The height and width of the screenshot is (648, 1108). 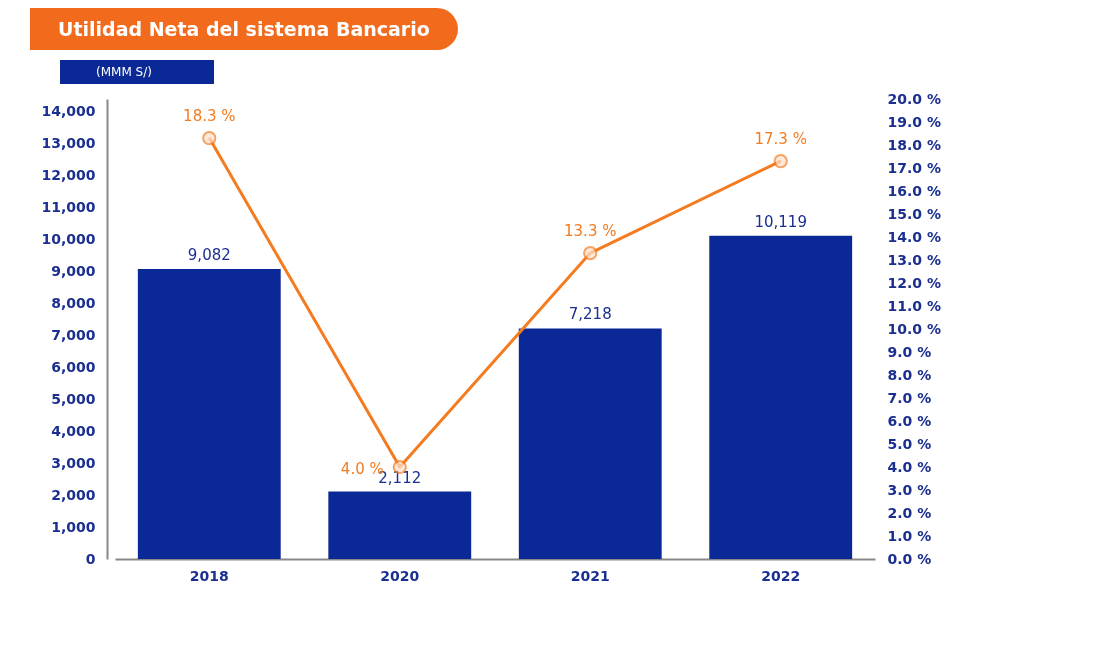 I want to click on y-tick-label: 1,000, so click(x=73, y=526).